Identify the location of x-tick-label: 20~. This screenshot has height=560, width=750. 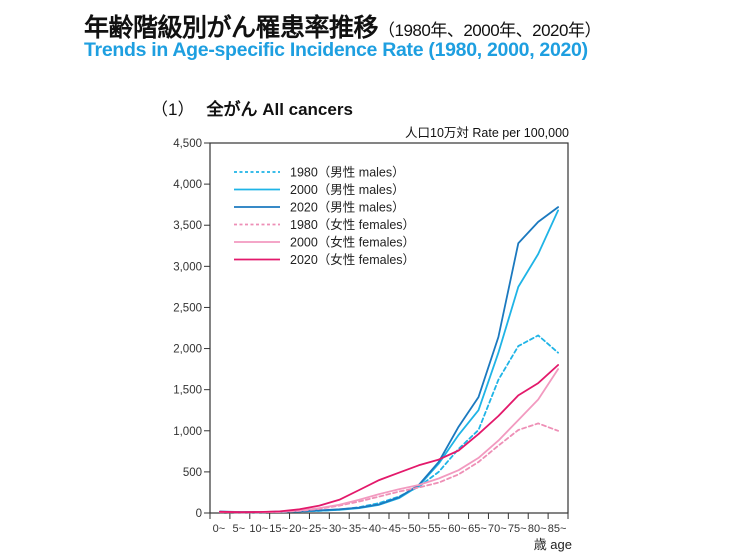
(298, 529).